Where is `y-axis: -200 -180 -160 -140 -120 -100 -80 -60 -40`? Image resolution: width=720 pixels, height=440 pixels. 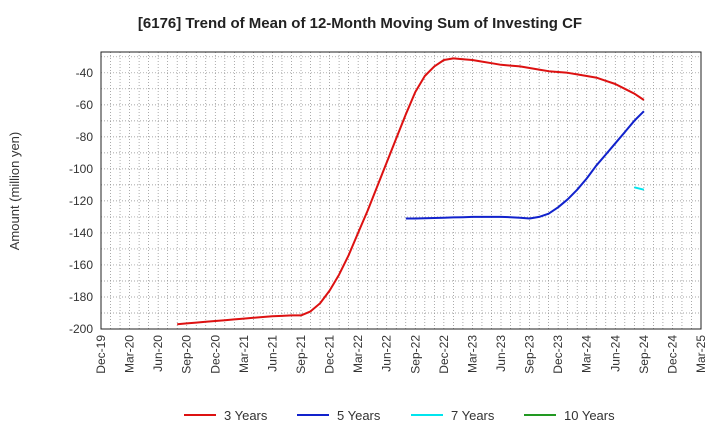 y-axis: -200 -180 -160 -140 -120 -100 -80 -60 -40 is located at coordinates (81, 201).